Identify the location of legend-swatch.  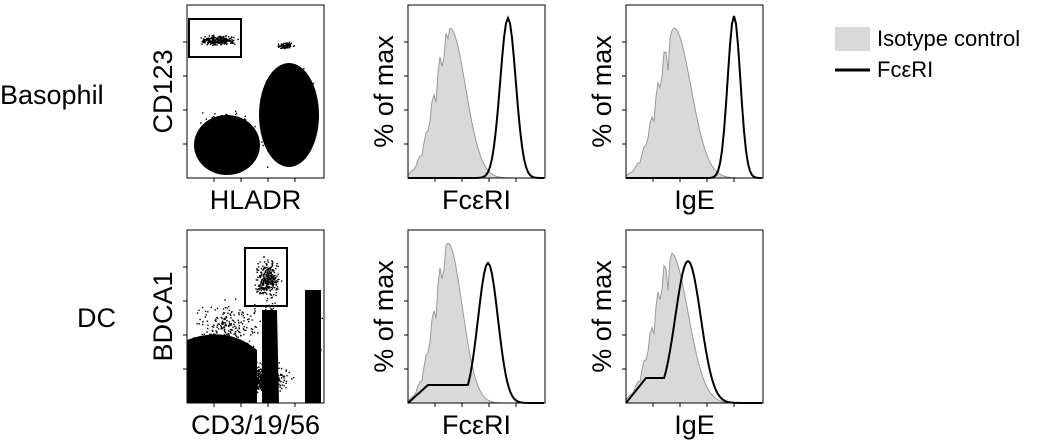
(852, 39).